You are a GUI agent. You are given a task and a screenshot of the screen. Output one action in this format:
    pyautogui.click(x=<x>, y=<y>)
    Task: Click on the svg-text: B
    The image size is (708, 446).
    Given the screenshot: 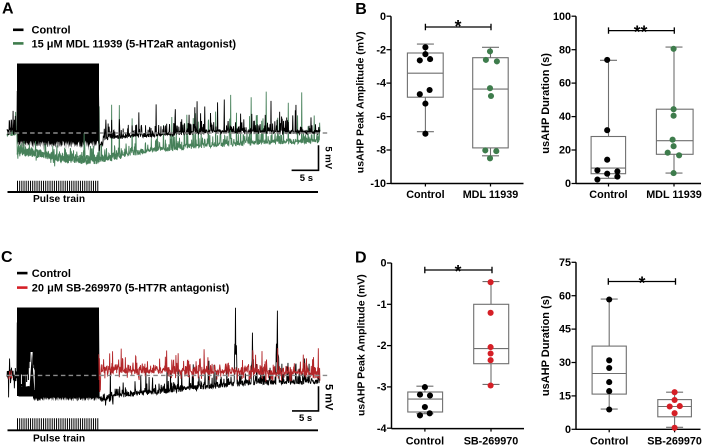 What is the action you would take?
    pyautogui.click(x=361, y=9)
    